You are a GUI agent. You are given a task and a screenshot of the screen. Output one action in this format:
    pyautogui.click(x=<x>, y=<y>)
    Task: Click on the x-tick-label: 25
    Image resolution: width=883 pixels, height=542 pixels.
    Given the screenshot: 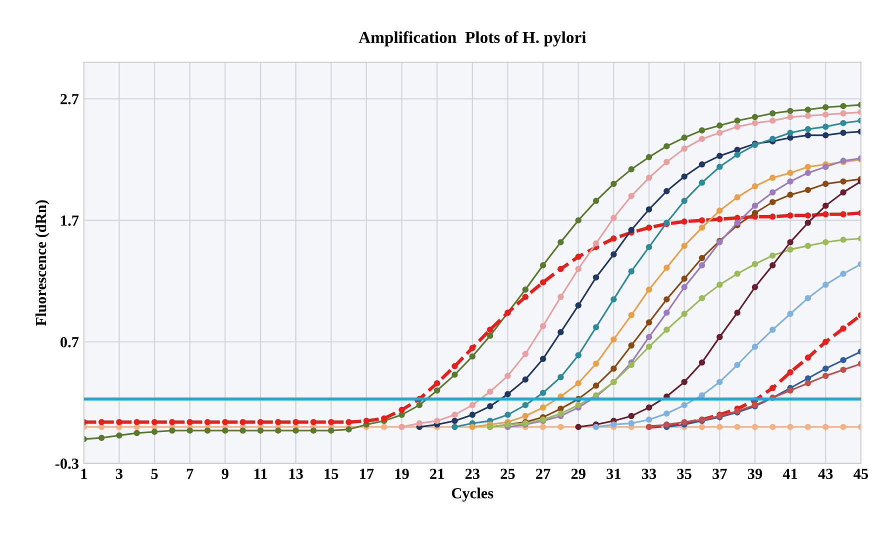 What is the action you would take?
    pyautogui.click(x=507, y=474)
    